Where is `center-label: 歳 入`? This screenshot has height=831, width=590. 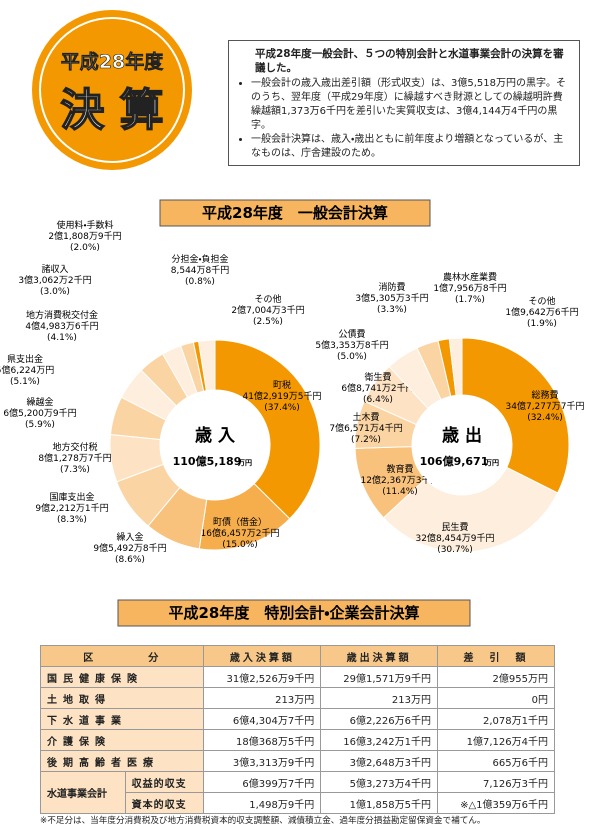 center-label: 歳 入 is located at coordinates (215, 435).